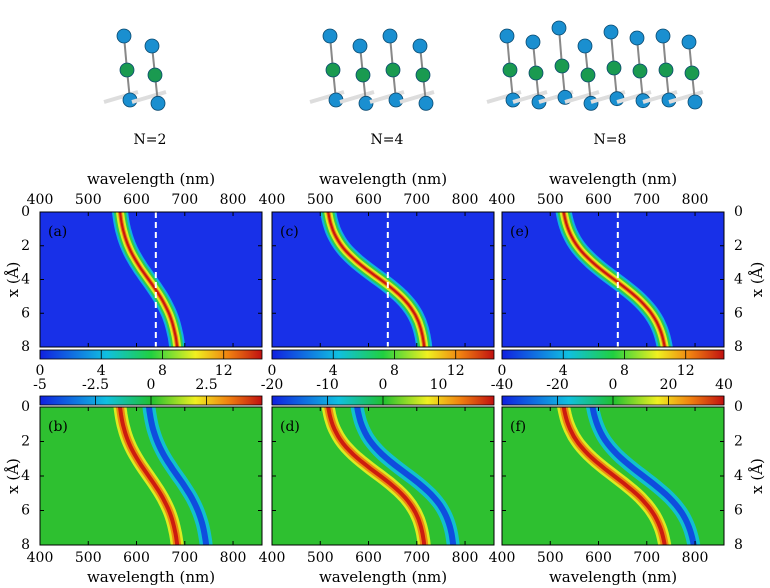  I want to click on molecule-label: N=2, so click(150, 140).